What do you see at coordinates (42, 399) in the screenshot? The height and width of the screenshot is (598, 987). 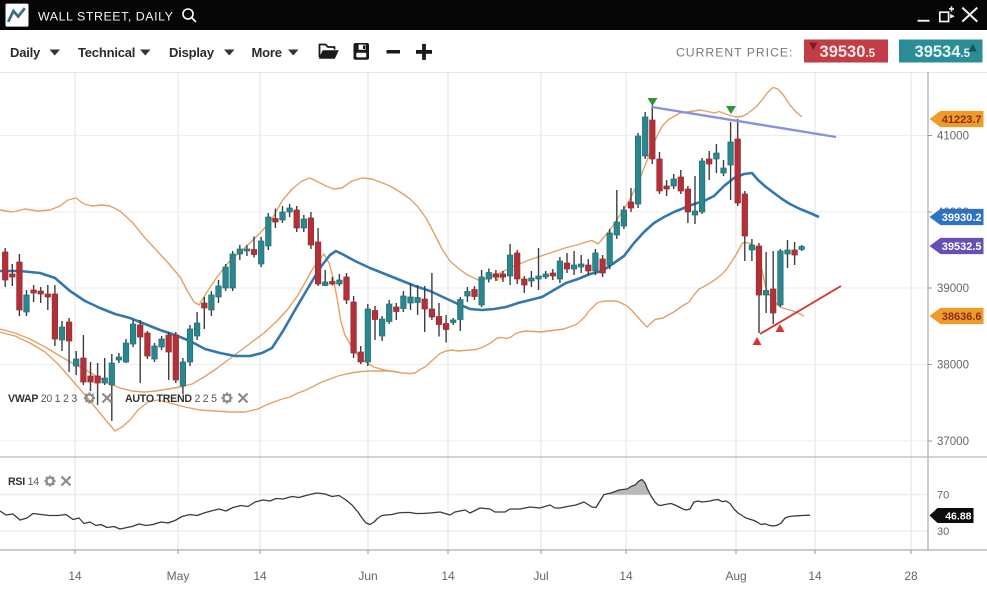 I see `svg-text: VWAP 20 1 2 3` at bounding box center [42, 399].